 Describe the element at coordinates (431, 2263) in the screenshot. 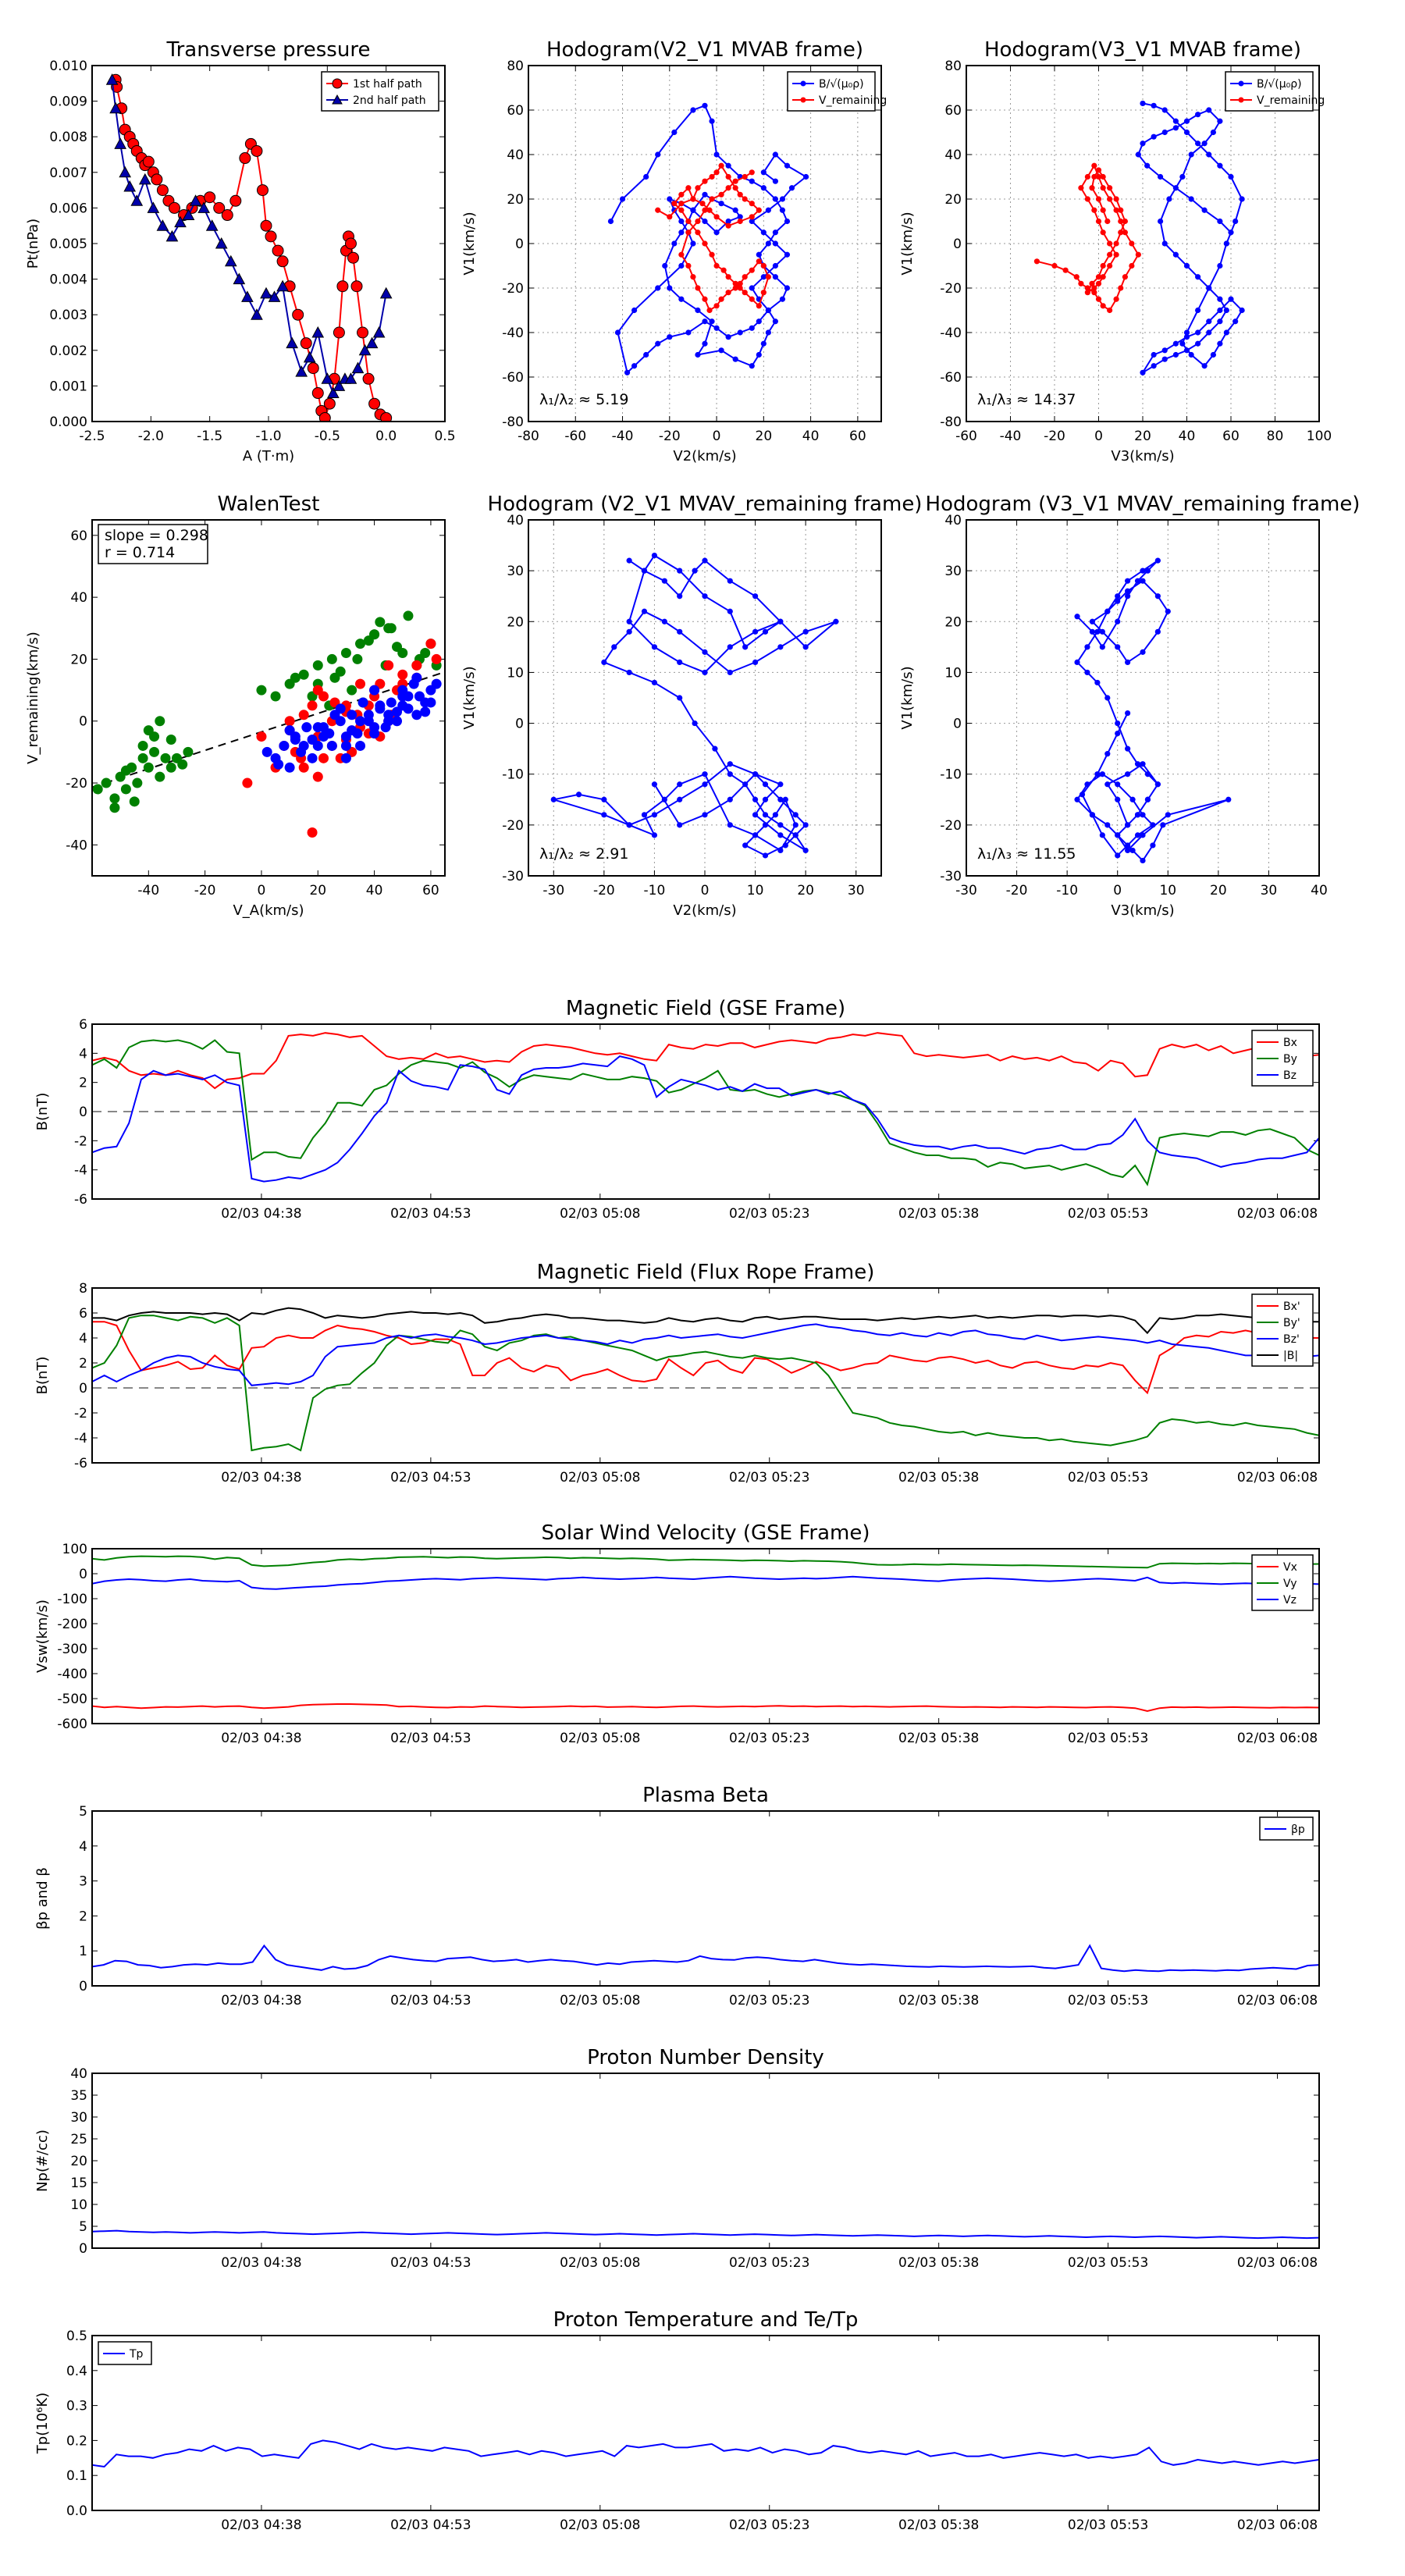

I see `x-tick-label: 02/03 04:53` at that location.